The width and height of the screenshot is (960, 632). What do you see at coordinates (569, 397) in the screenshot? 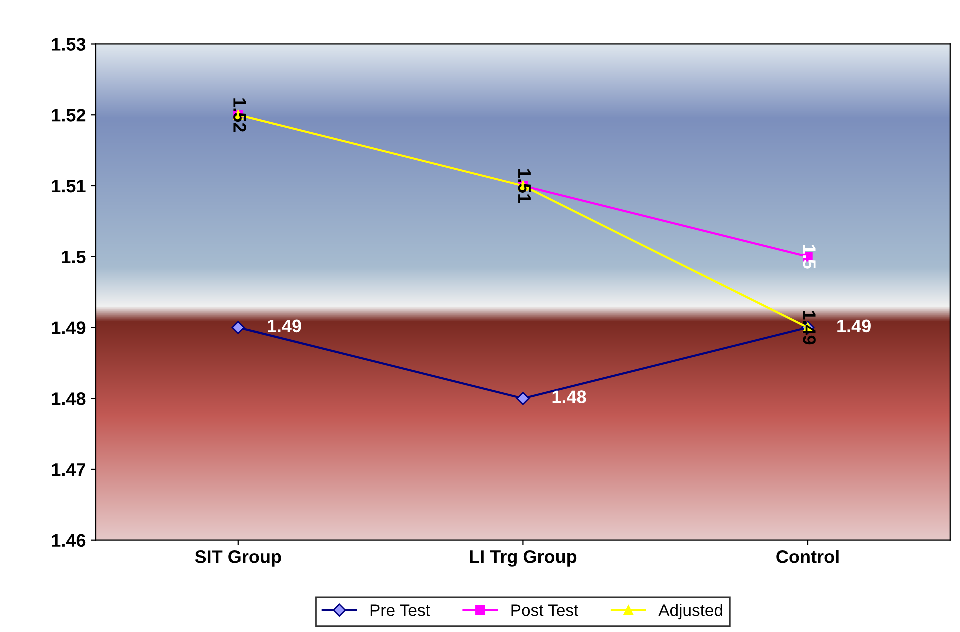
I see `data-label: 1.48` at bounding box center [569, 397].